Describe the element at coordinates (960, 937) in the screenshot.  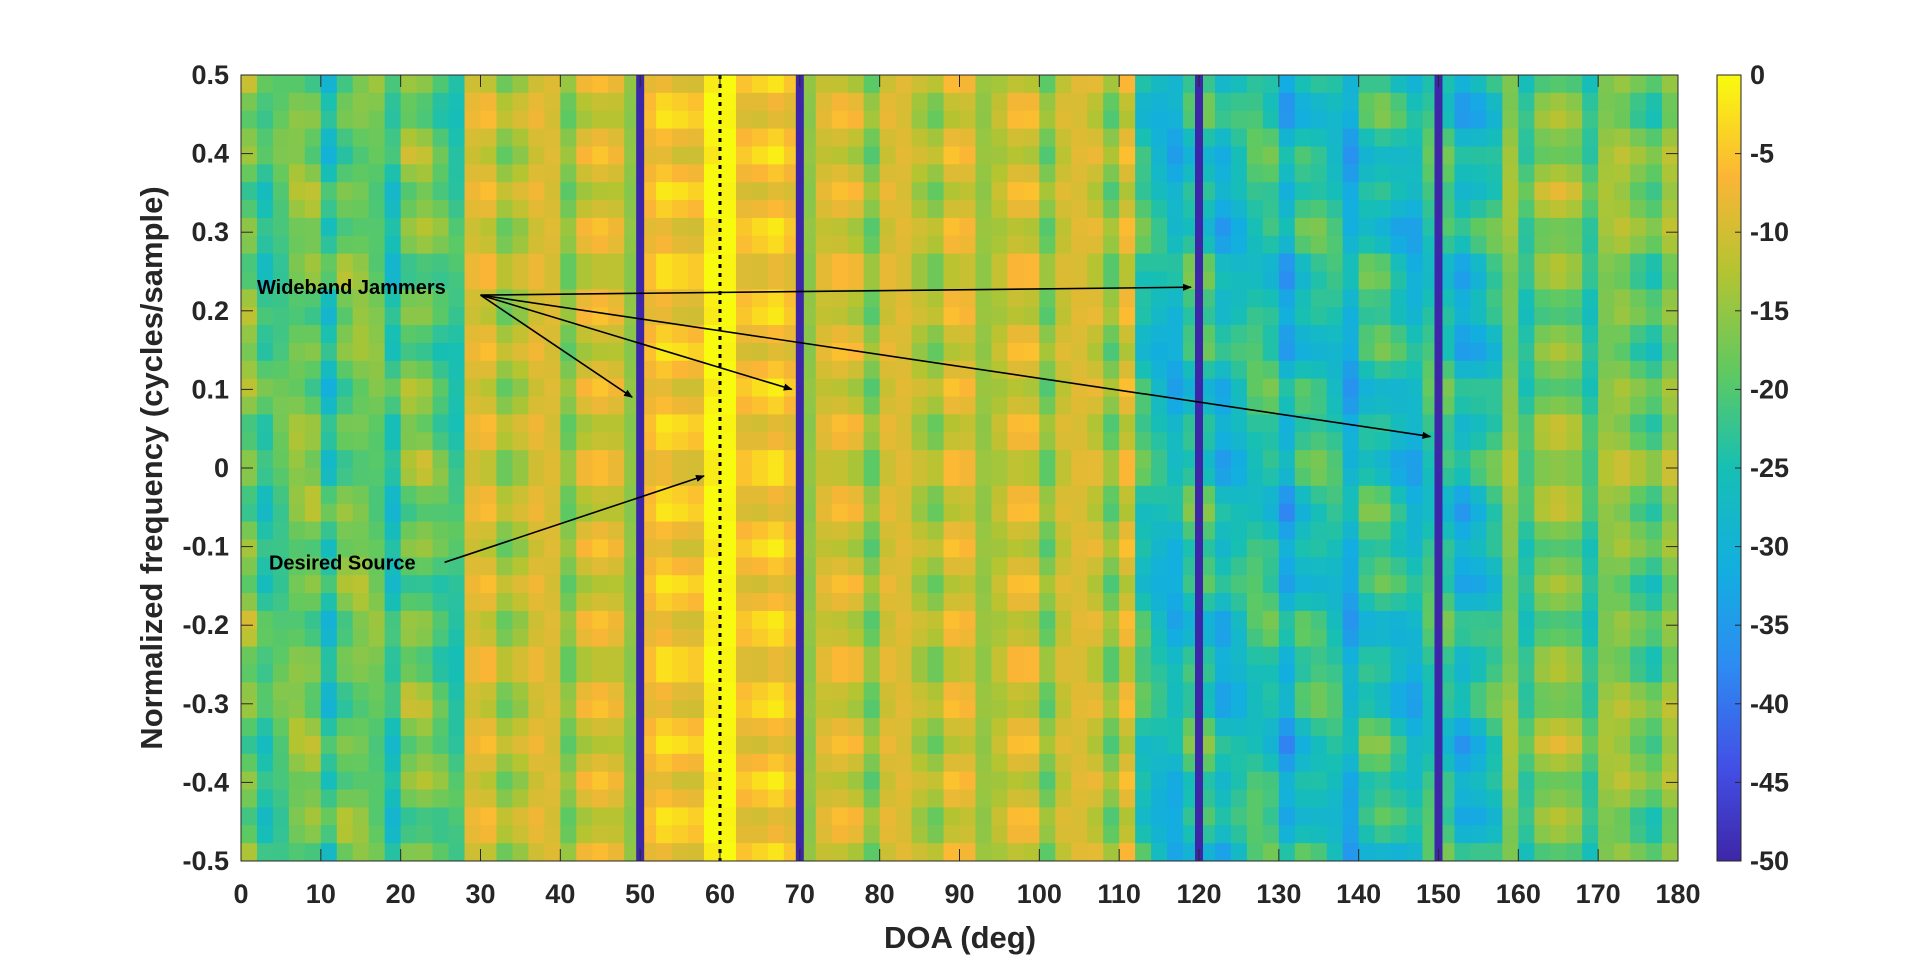
I see `x-axis-label: DOA (deg)` at that location.